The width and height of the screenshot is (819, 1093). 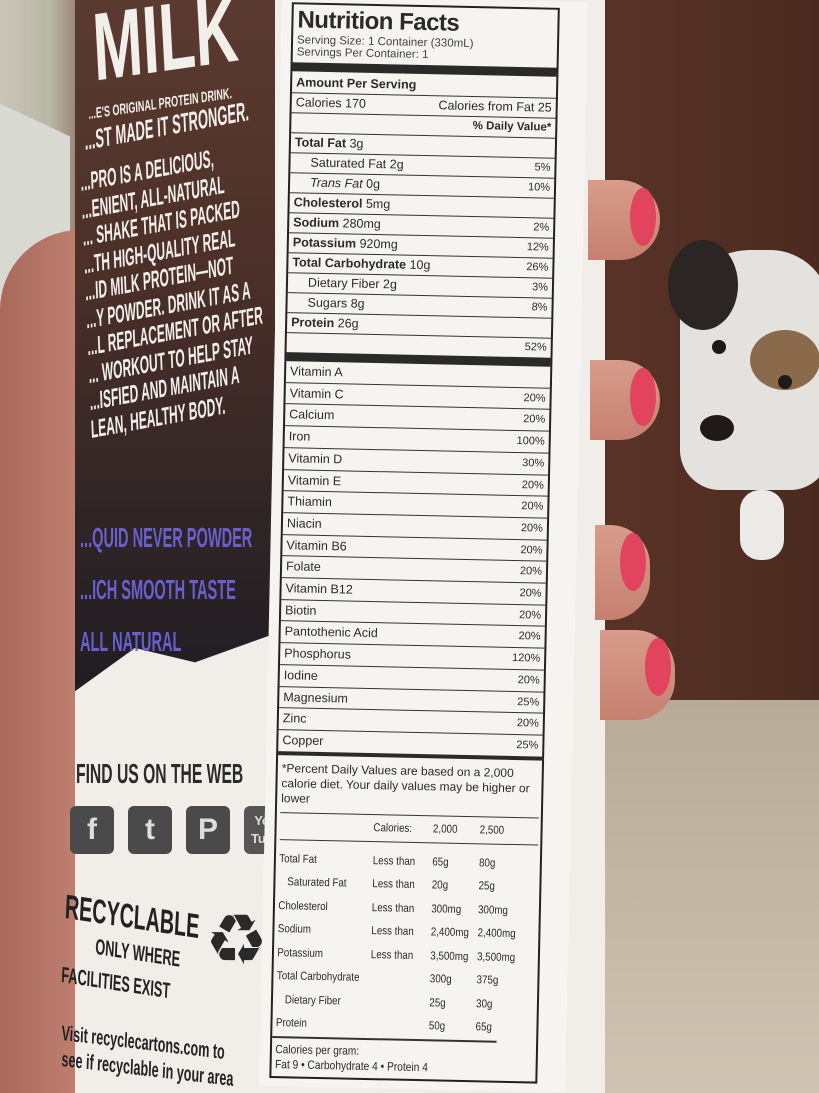 What do you see at coordinates (762, 525) in the screenshot?
I see `puppy-paw` at bounding box center [762, 525].